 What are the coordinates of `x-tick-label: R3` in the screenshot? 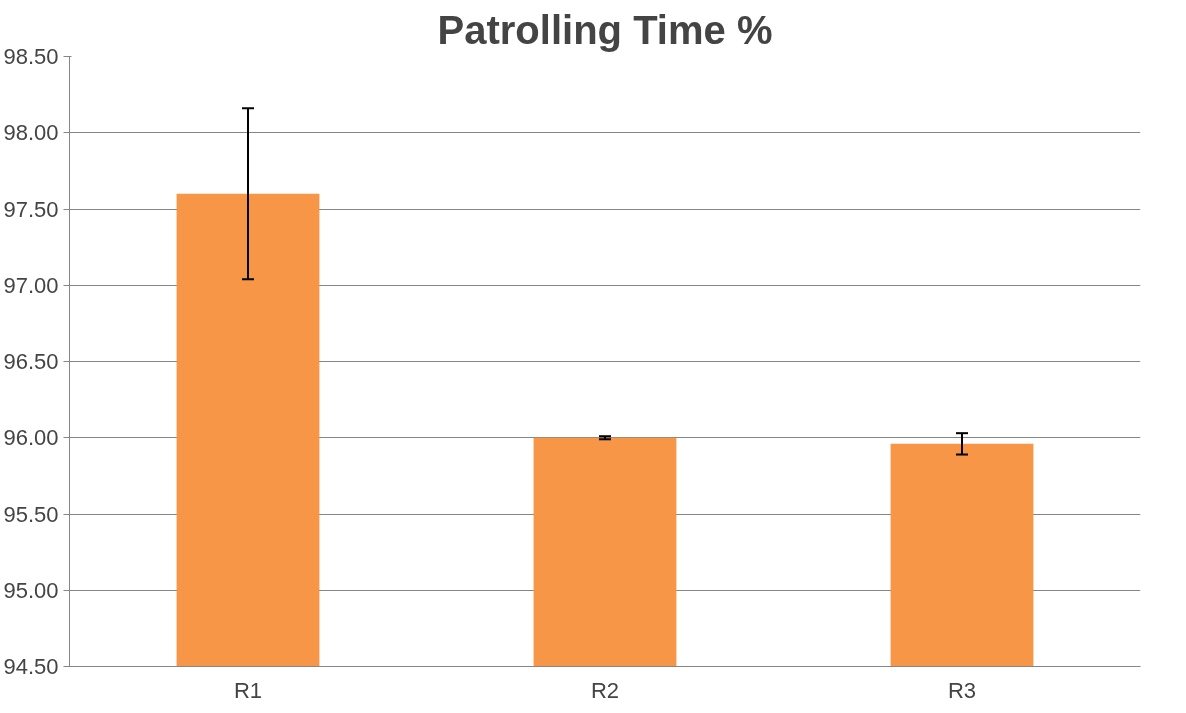 It's located at (962, 690).